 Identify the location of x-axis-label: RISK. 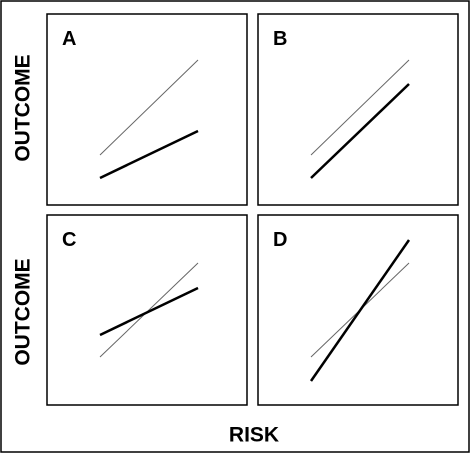
(254, 435).